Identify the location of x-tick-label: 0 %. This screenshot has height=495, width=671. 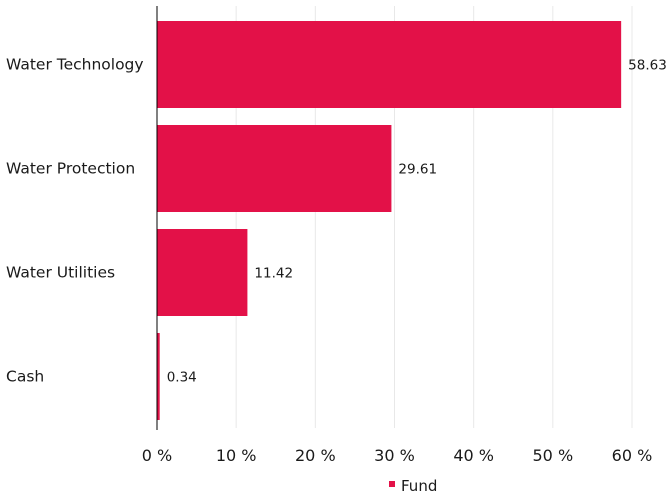
(157, 455).